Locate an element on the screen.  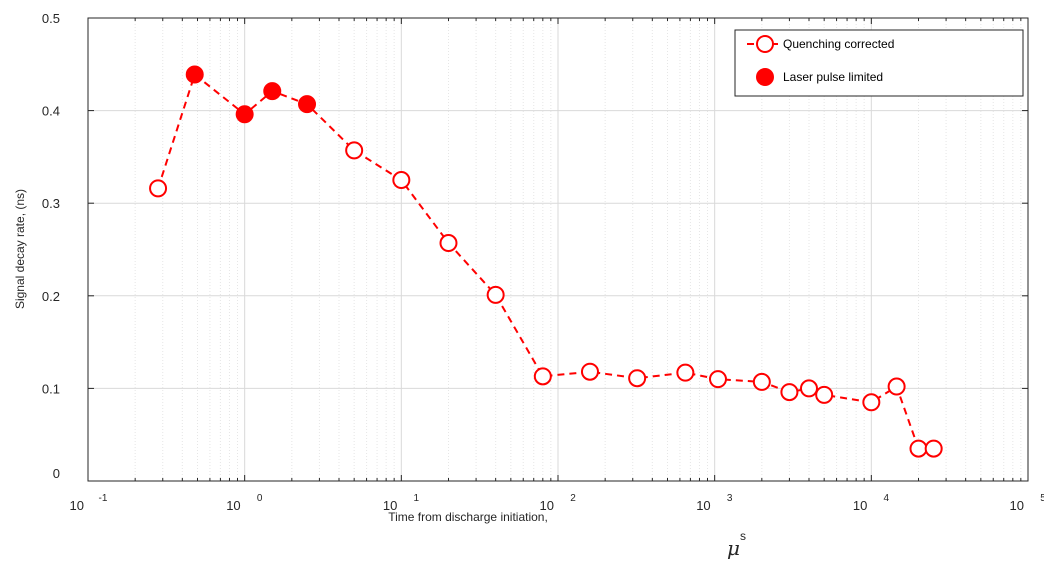
x-axis-unit-s: s is located at coordinates (743, 536).